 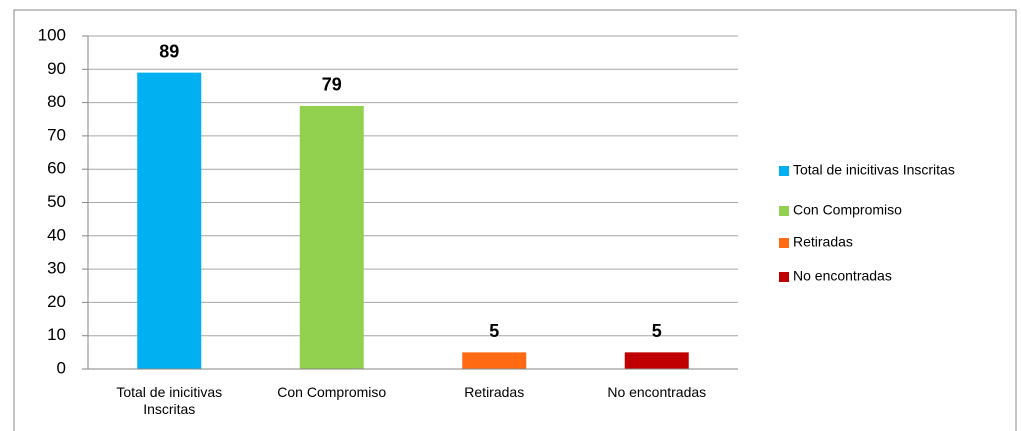 What do you see at coordinates (169, 51) in the screenshot?
I see `value-label: 89` at bounding box center [169, 51].